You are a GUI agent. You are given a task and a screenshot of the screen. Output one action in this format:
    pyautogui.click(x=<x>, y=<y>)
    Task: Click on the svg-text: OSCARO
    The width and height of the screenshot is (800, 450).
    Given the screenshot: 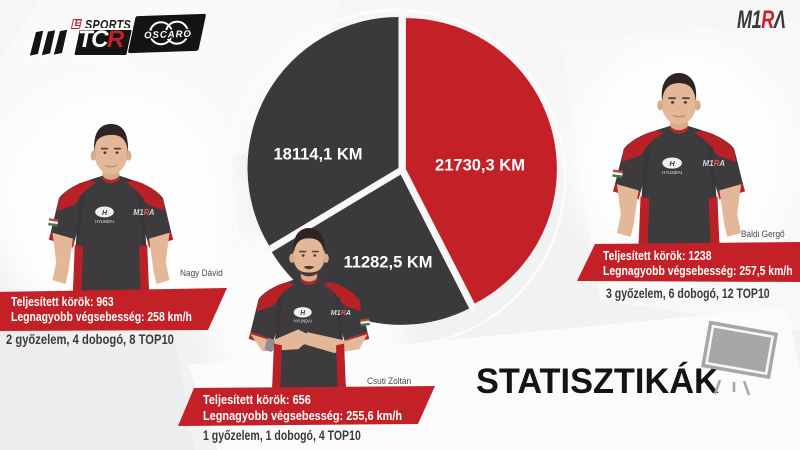 What is the action you would take?
    pyautogui.click(x=168, y=35)
    